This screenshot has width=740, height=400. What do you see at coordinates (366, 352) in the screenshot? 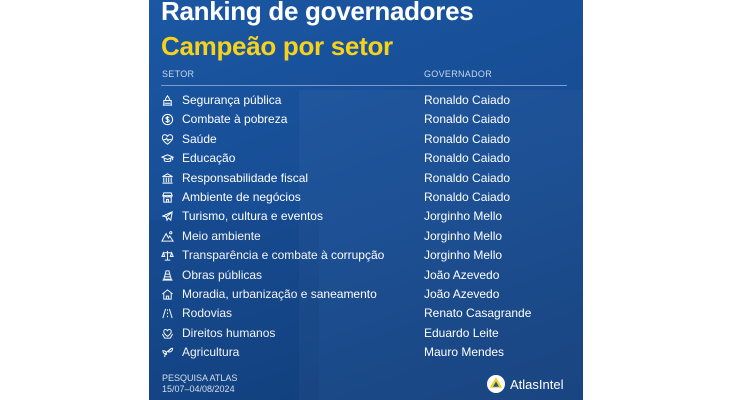
I see `table-row: Agricultura Mauro Mendes` at bounding box center [366, 352].